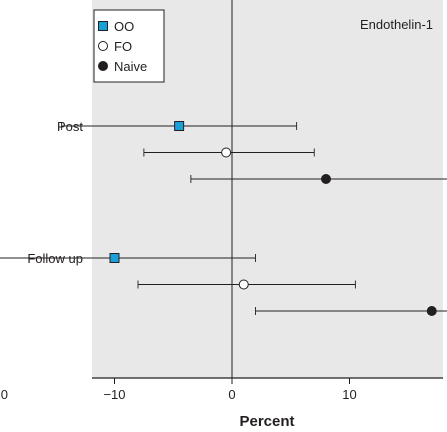 Image resolution: width=447 pixels, height=432 pixels. What do you see at coordinates (55, 258) in the screenshot?
I see `group-label: Follow up` at bounding box center [55, 258].